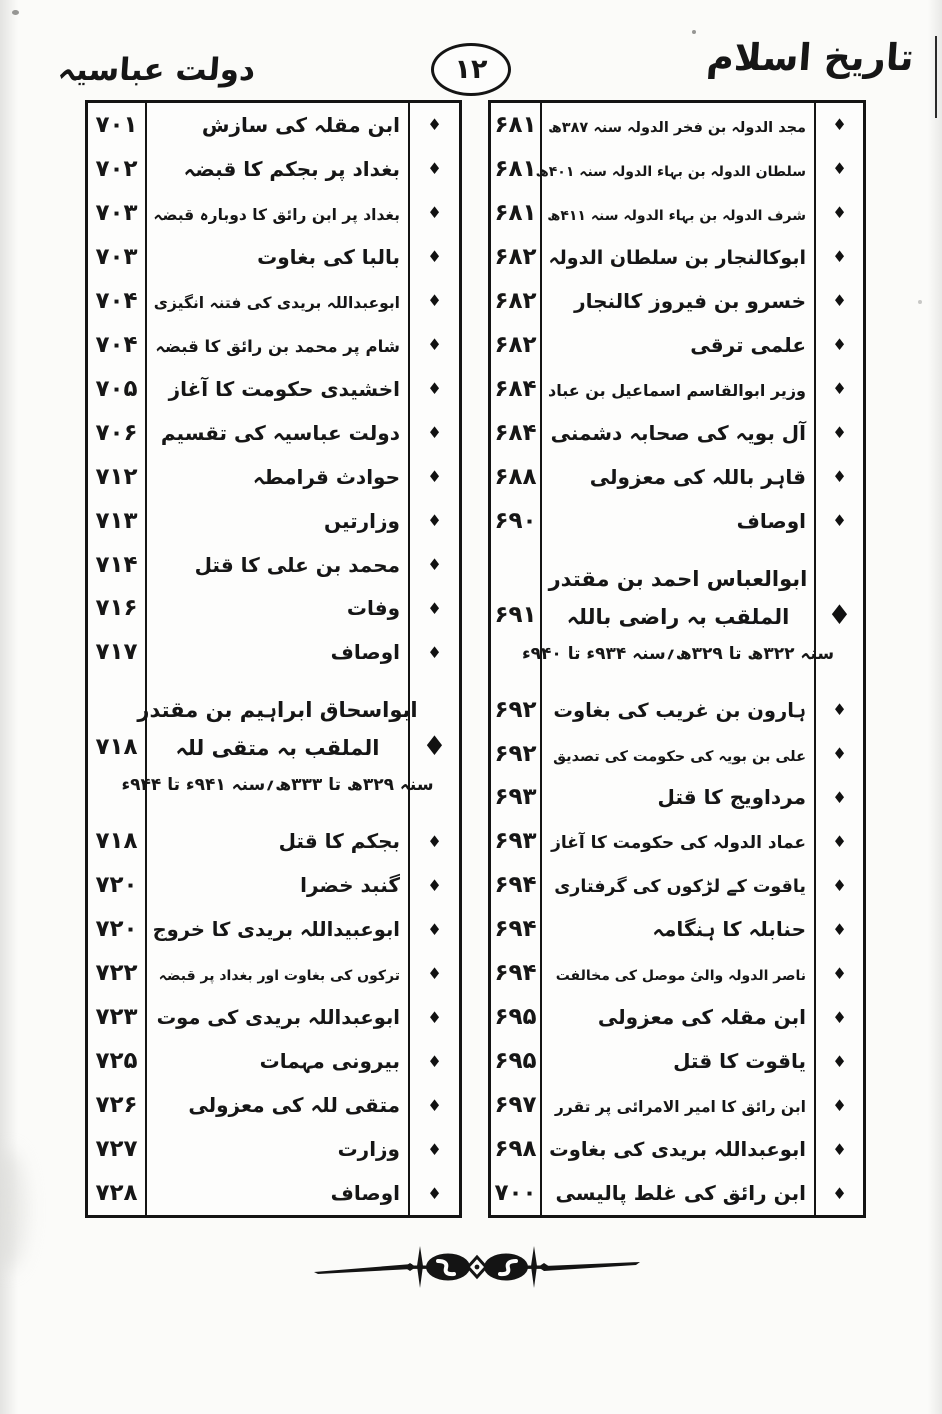 Image resolution: width=942 pixels, height=1414 pixels. I want to click on toc-entry-title: ابن مقلہ کی سازش, so click(300, 124).